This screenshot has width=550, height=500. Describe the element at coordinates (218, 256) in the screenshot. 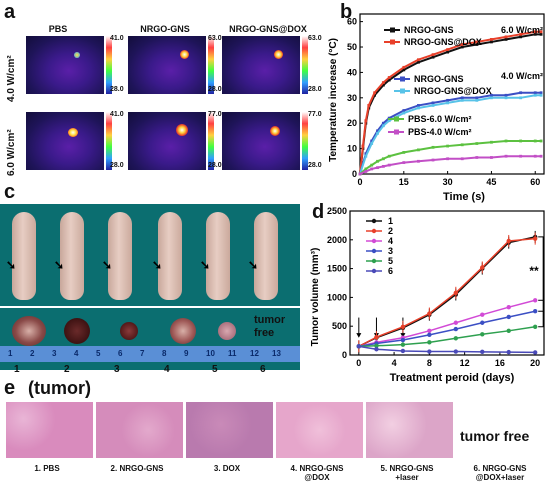

I see `mouse-5: ➘` at that location.